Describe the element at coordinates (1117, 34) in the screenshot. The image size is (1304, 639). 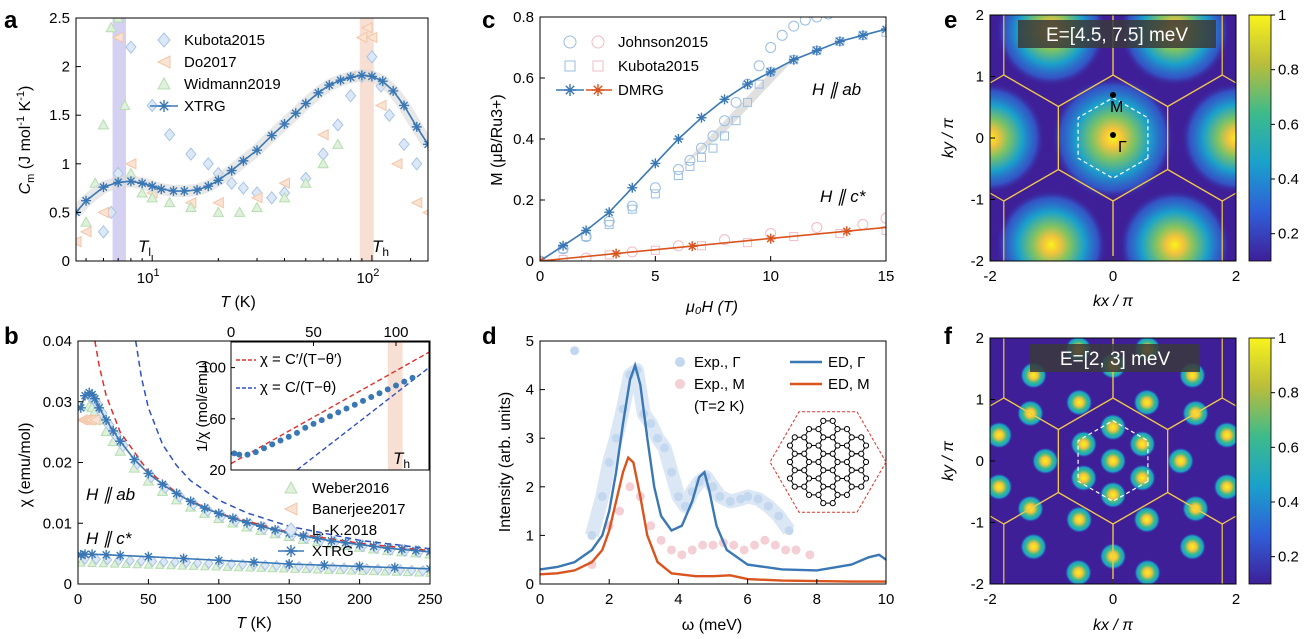
I see `panel-e-title-box` at that location.